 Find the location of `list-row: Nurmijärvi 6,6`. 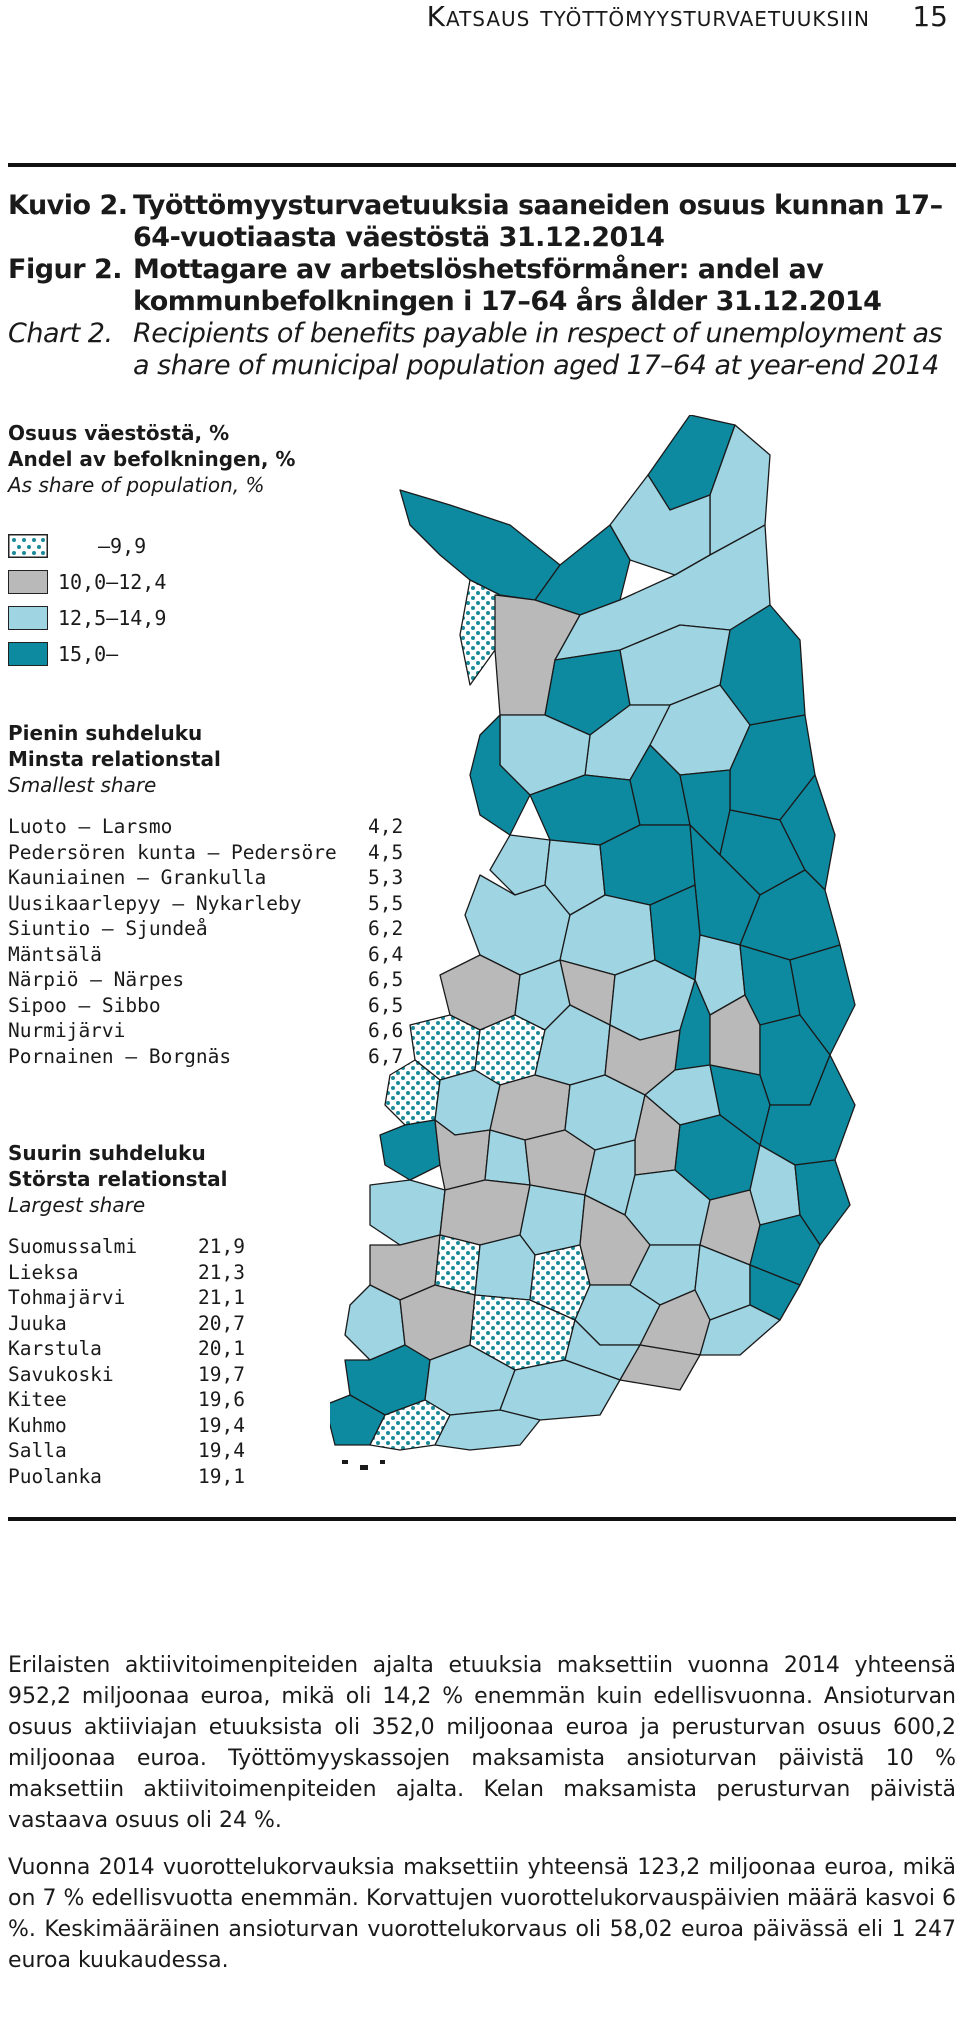

list-row: Nurmijärvi 6,6 is located at coordinates (208, 1031).